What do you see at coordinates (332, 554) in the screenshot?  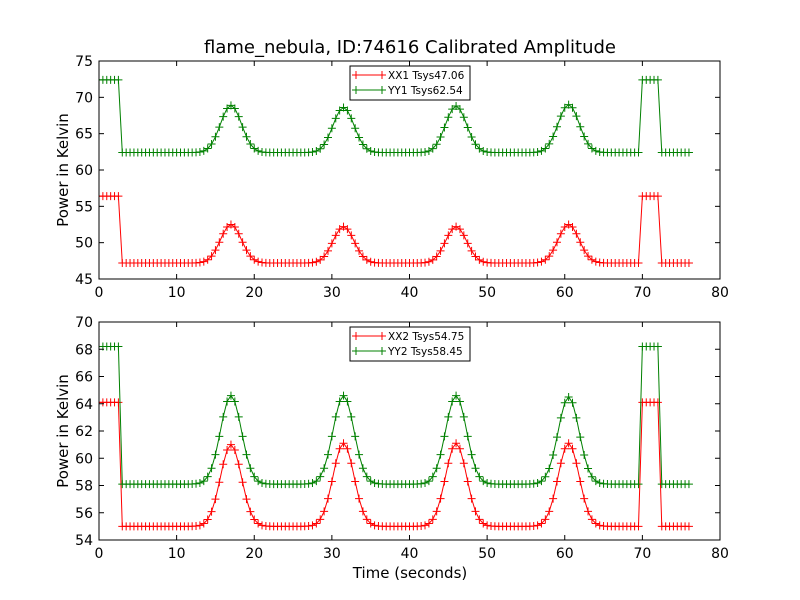 I see `bottom-x-tick-label-3: 30` at bounding box center [332, 554].